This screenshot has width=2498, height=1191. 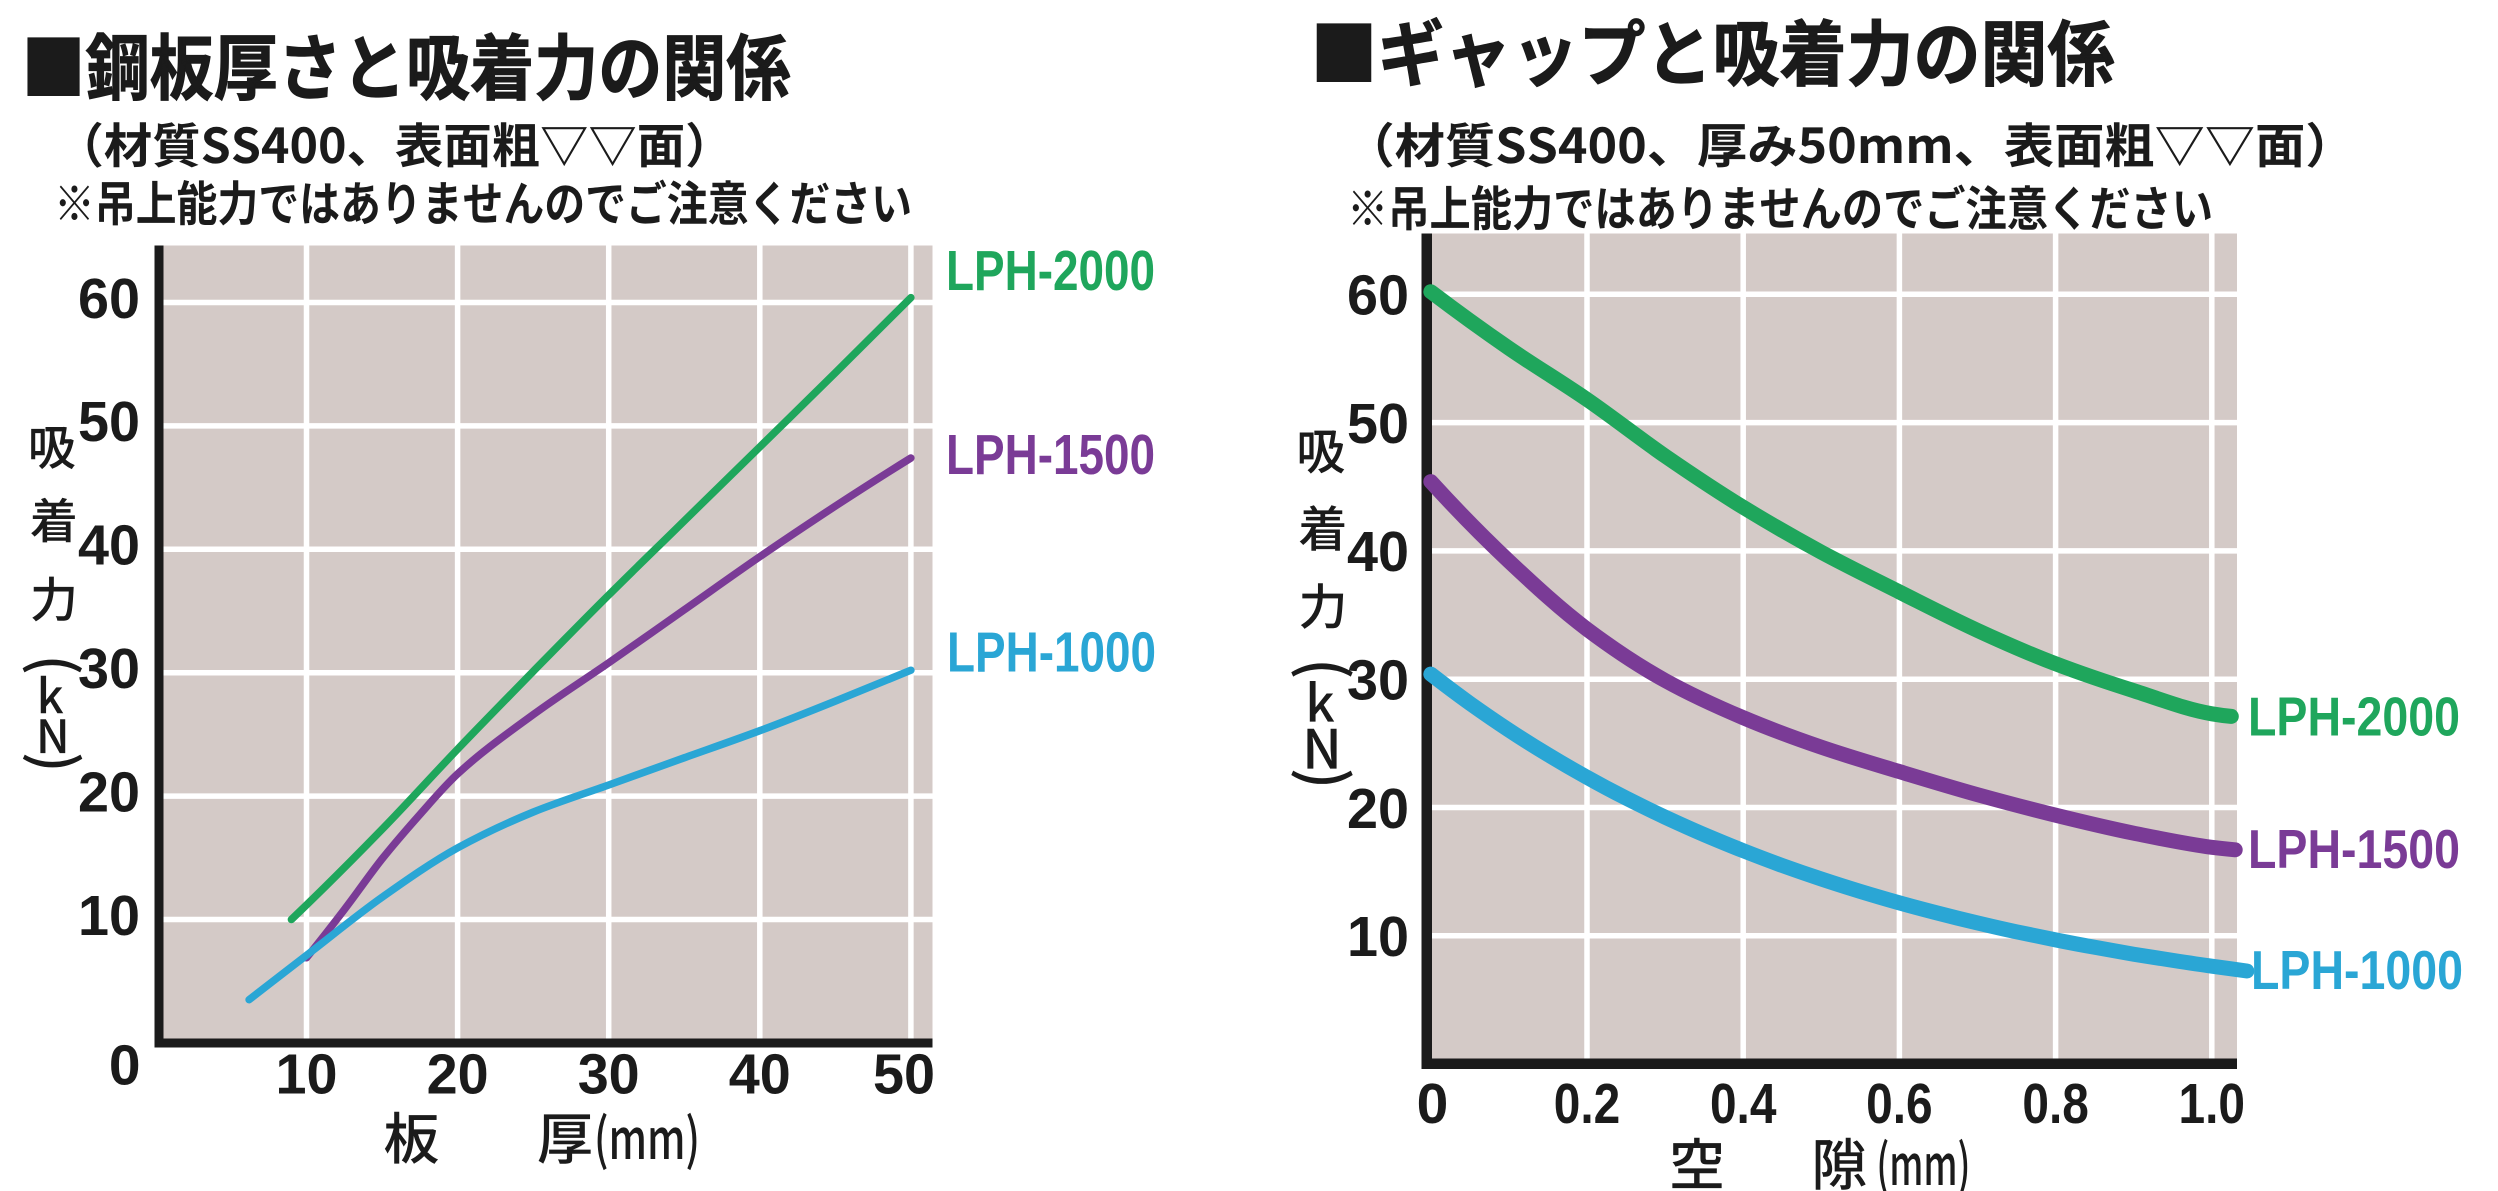 I want to click on svg-text: 0.4, so click(x=1743, y=1104).